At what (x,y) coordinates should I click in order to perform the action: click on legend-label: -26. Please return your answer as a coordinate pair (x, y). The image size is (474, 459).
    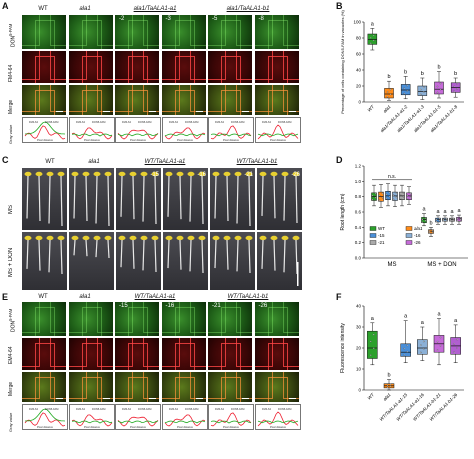
    Looking at the image, I should click on (417, 242).